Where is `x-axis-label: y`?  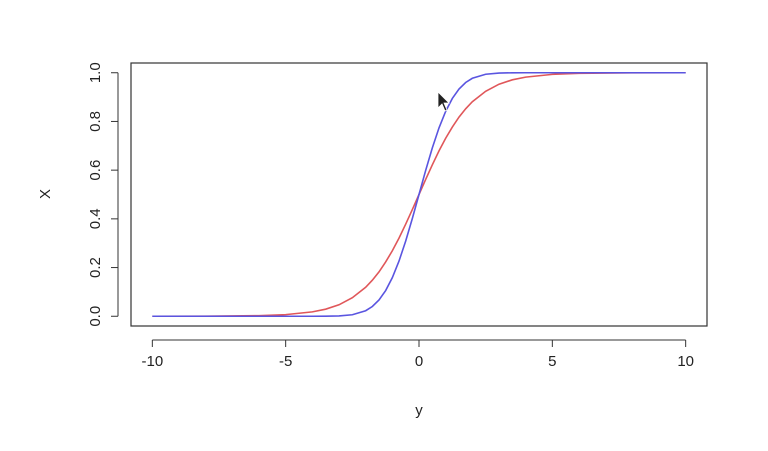
x-axis-label: y is located at coordinates (419, 410).